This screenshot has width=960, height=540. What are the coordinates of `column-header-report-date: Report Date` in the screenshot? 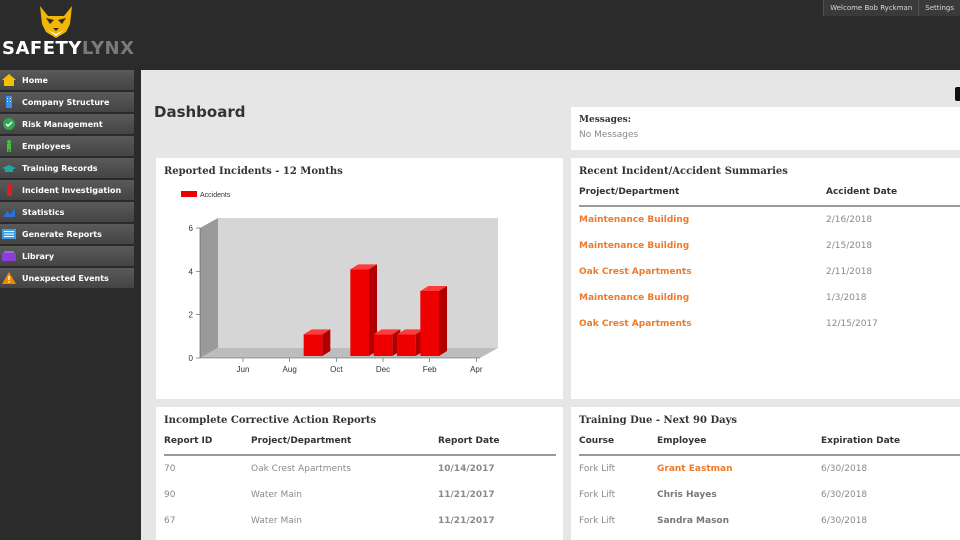 It's located at (469, 441).